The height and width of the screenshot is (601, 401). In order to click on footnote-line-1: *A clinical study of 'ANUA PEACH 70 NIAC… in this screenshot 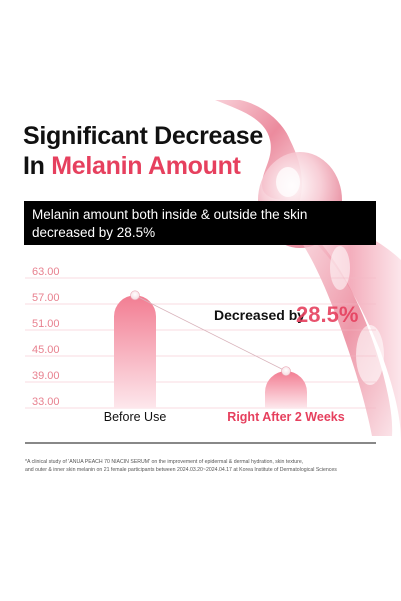, I will do `click(164, 462)`.